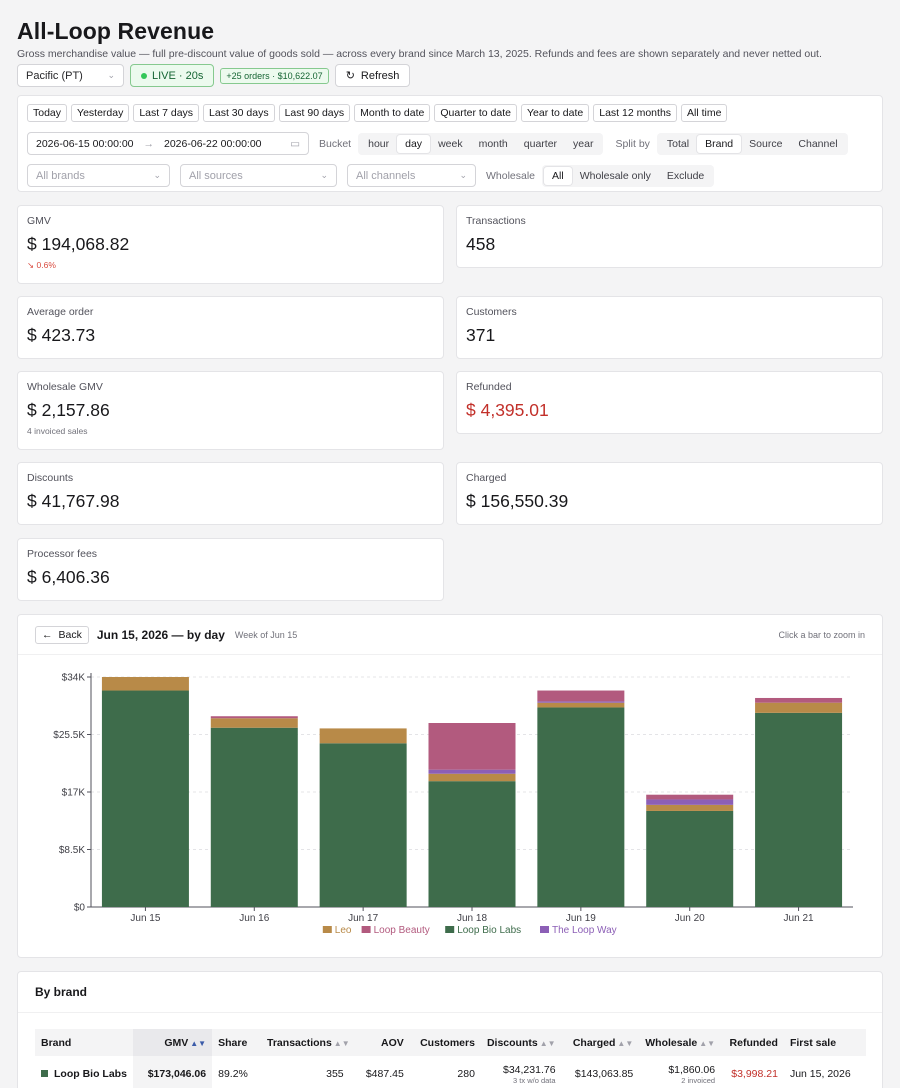  Describe the element at coordinates (363, 918) in the screenshot. I see `x-tick-label: Jun 17` at that location.